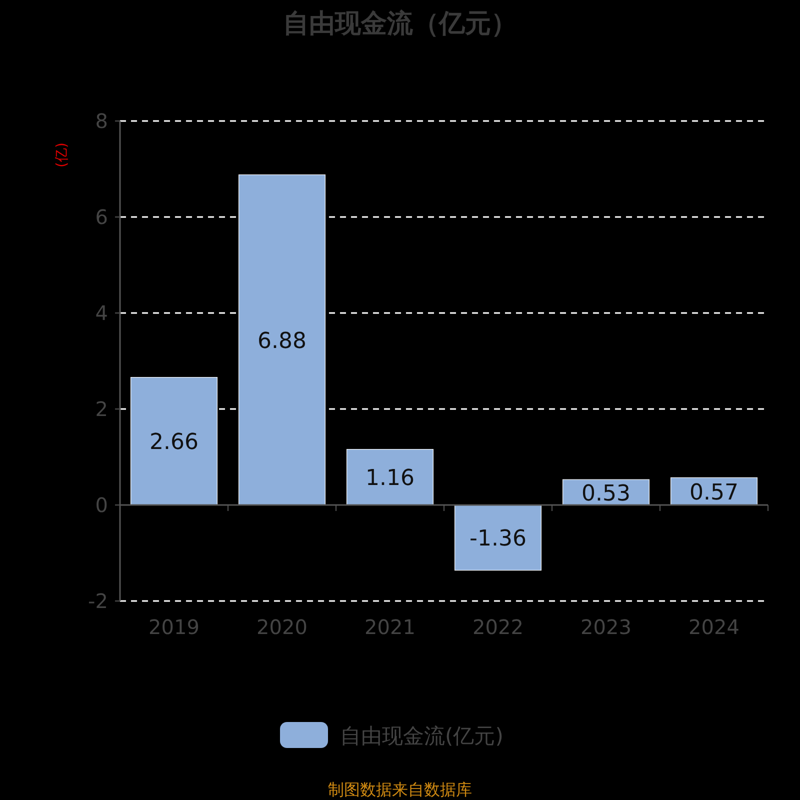  What do you see at coordinates (422, 736) in the screenshot?
I see `legend-label: 自由现金流(亿元)` at bounding box center [422, 736].